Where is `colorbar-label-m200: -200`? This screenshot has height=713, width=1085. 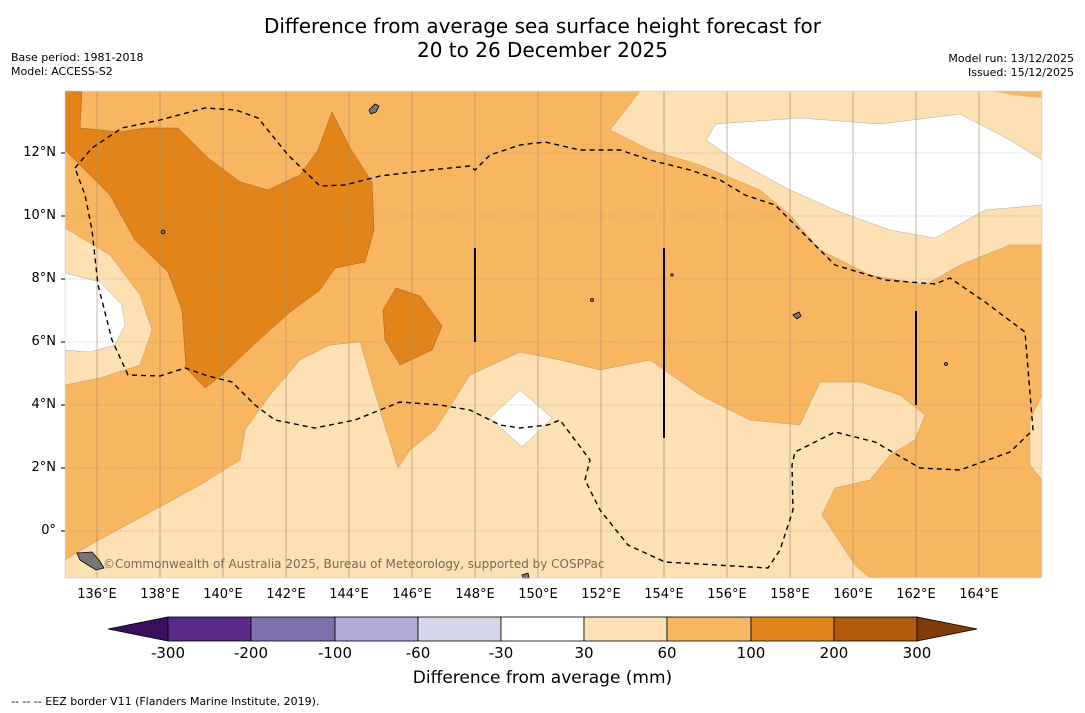
colorbar-label-m200: -200 is located at coordinates (251, 653).